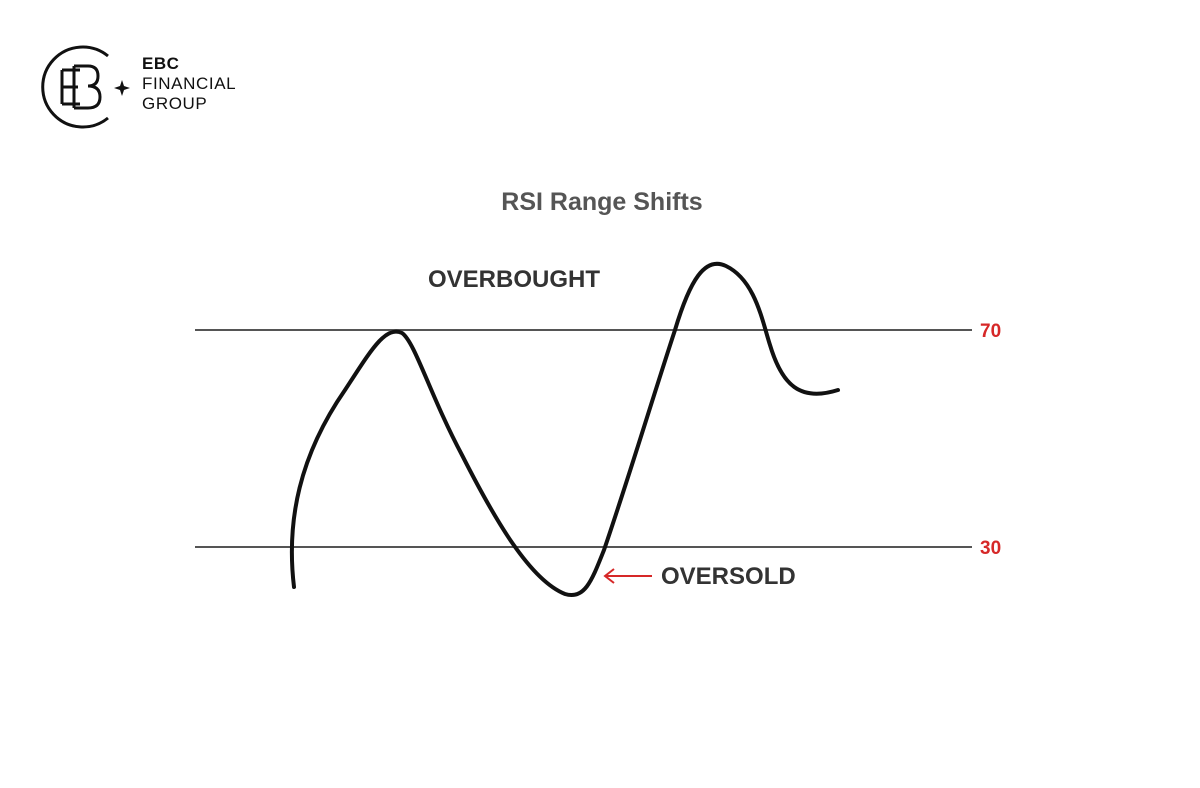 This screenshot has width=1200, height=788. I want to click on ebc-logo: EBC FINANCIAL GROUP, so click(148, 87).